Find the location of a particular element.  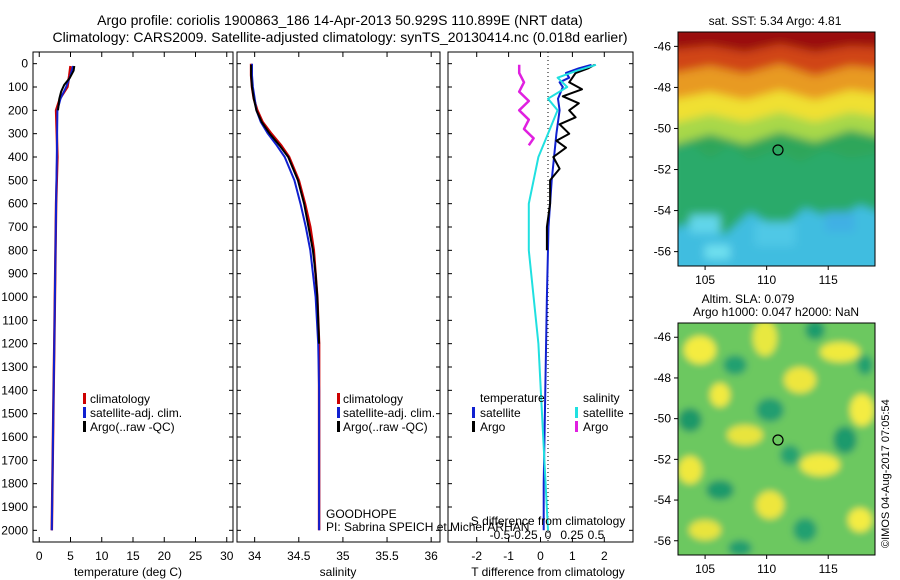

depth-tick-label: 900 is located at coordinates (18, 274).